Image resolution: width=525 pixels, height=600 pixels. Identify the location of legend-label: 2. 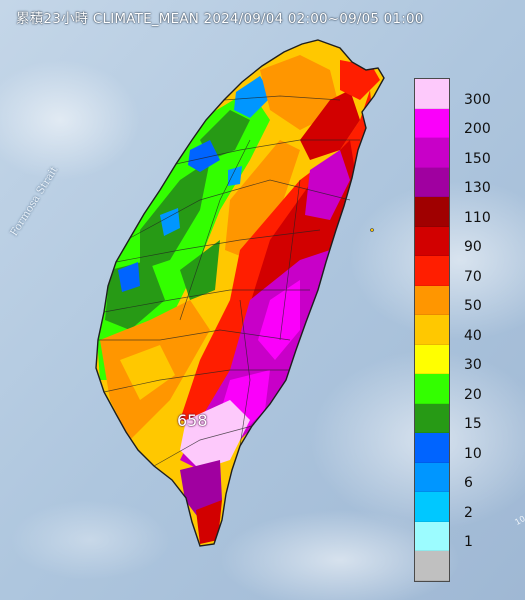
(468, 512).